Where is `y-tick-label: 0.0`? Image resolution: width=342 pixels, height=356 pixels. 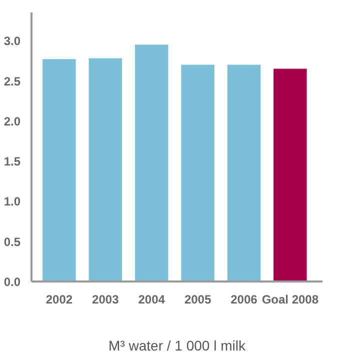
y-tick-label: 0.0 is located at coordinates (12, 282).